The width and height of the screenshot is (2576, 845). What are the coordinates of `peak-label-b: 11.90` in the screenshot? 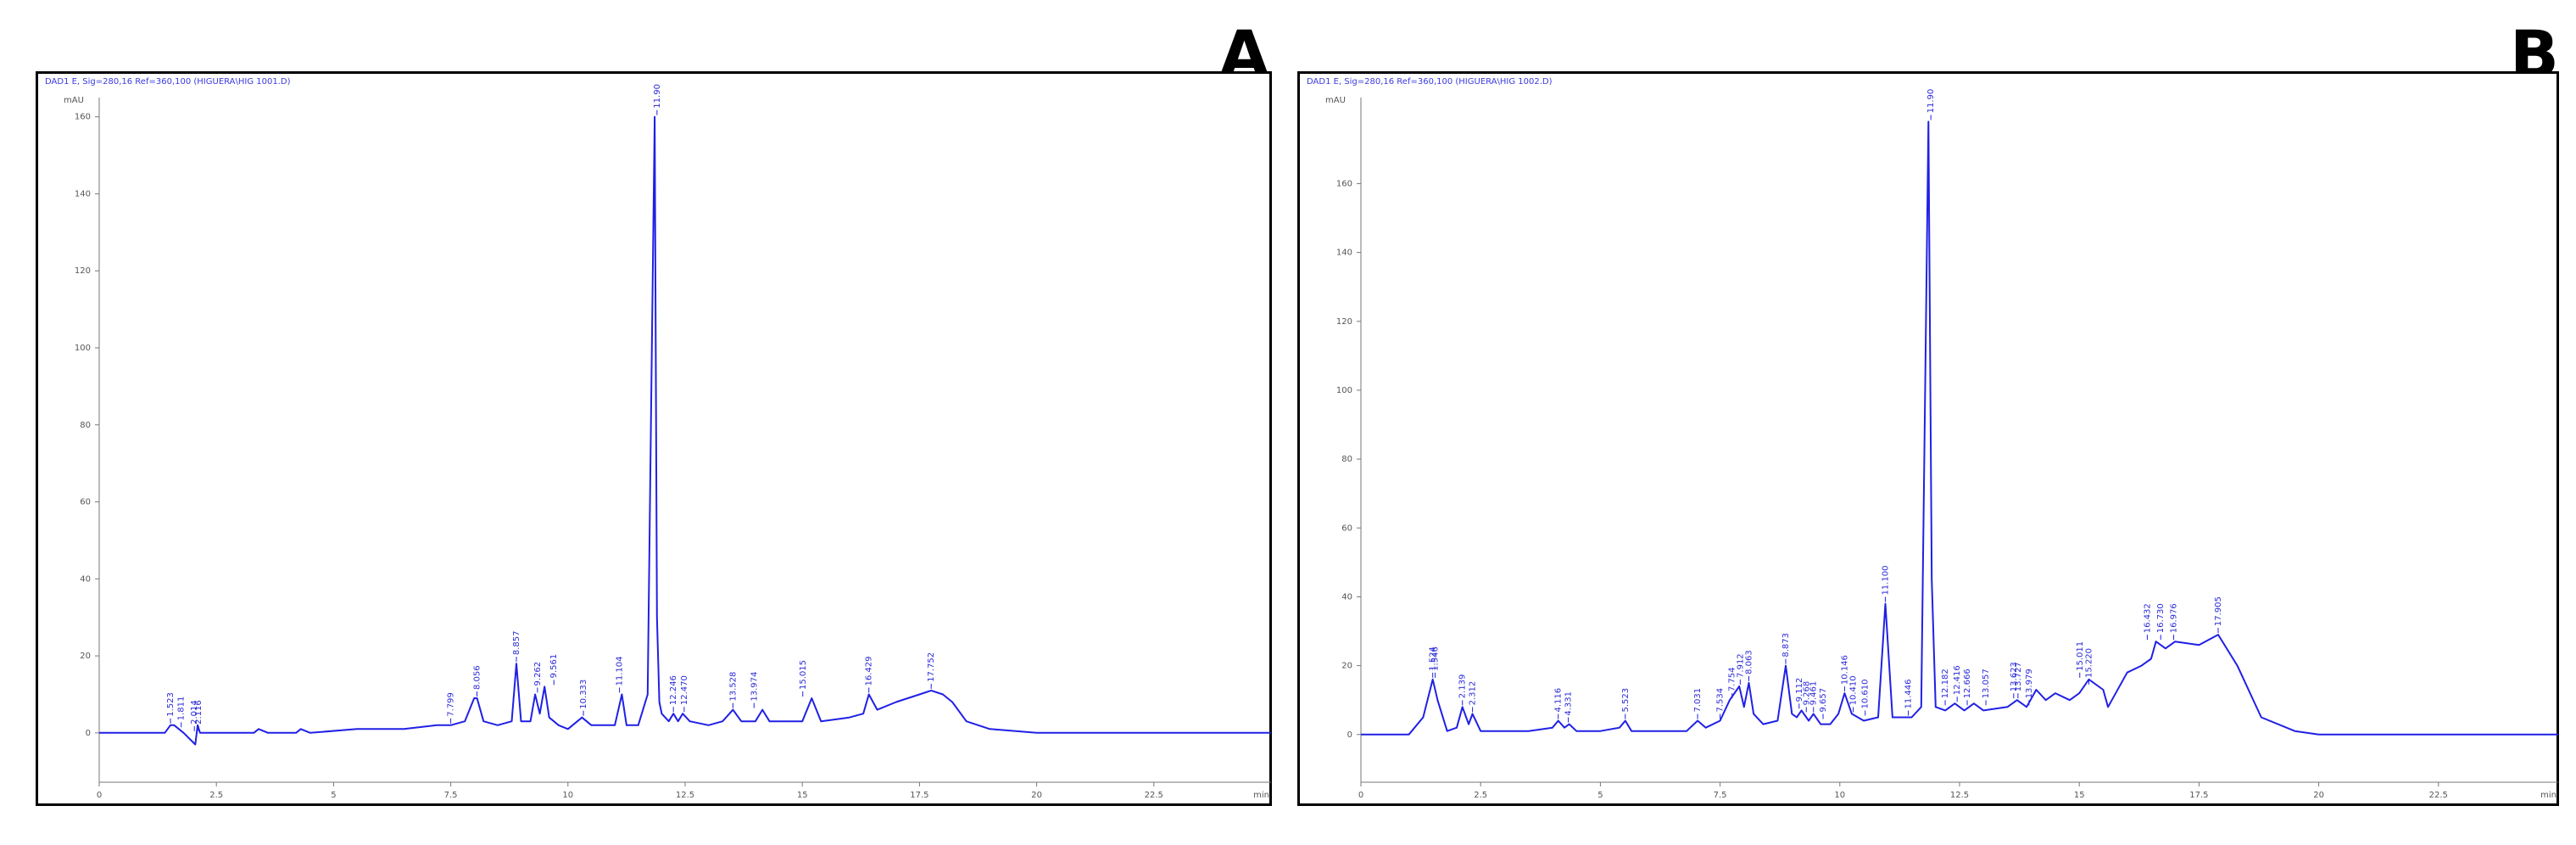 It's located at (1931, 101).